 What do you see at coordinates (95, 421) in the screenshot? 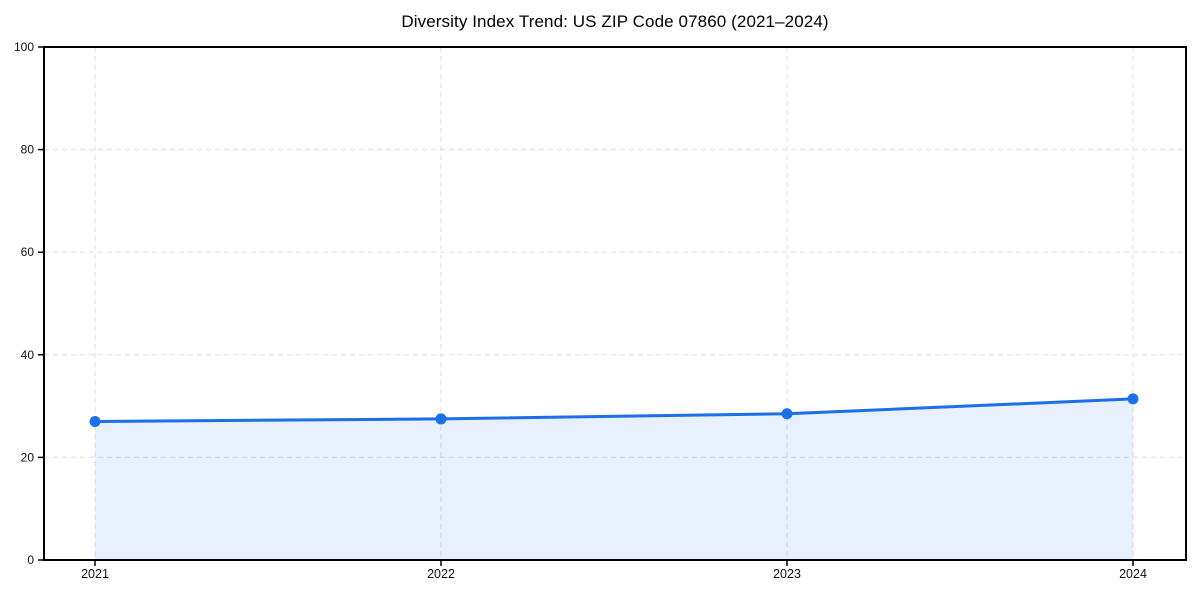
I see `data-point-marker-2021` at bounding box center [95, 421].